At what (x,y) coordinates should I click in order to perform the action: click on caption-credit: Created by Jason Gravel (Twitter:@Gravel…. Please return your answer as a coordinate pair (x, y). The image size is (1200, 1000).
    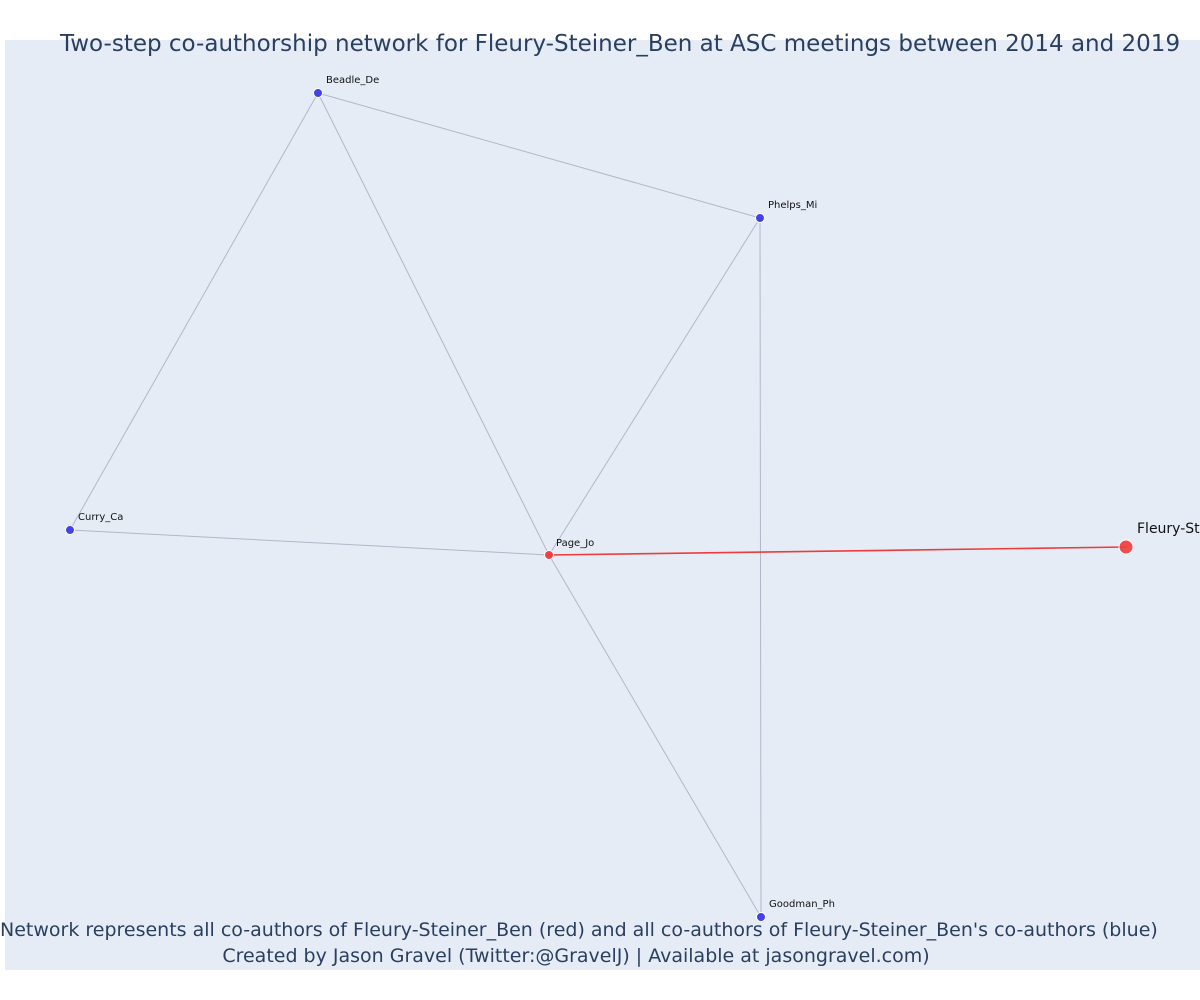
    Looking at the image, I should click on (576, 956).